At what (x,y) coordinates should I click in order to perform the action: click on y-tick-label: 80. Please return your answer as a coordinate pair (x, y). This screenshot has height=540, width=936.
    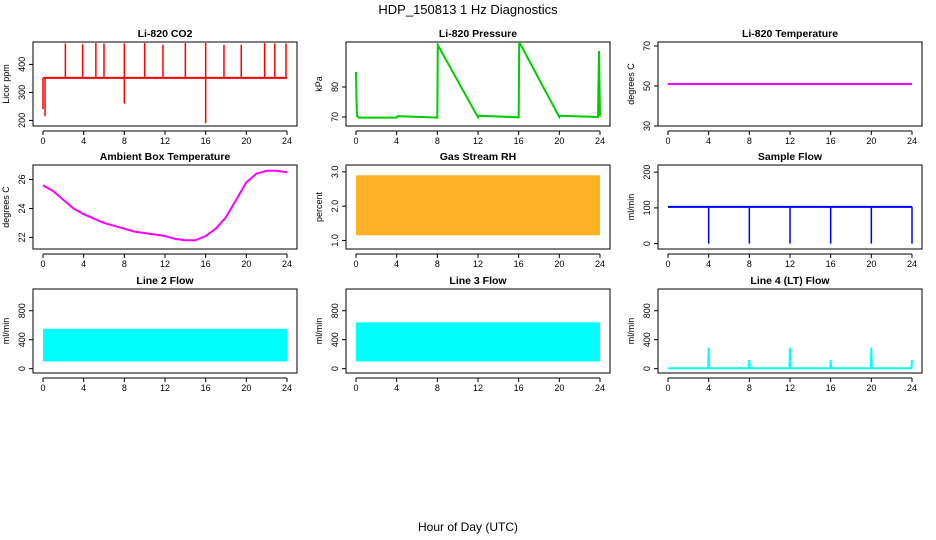
    Looking at the image, I should click on (335, 87).